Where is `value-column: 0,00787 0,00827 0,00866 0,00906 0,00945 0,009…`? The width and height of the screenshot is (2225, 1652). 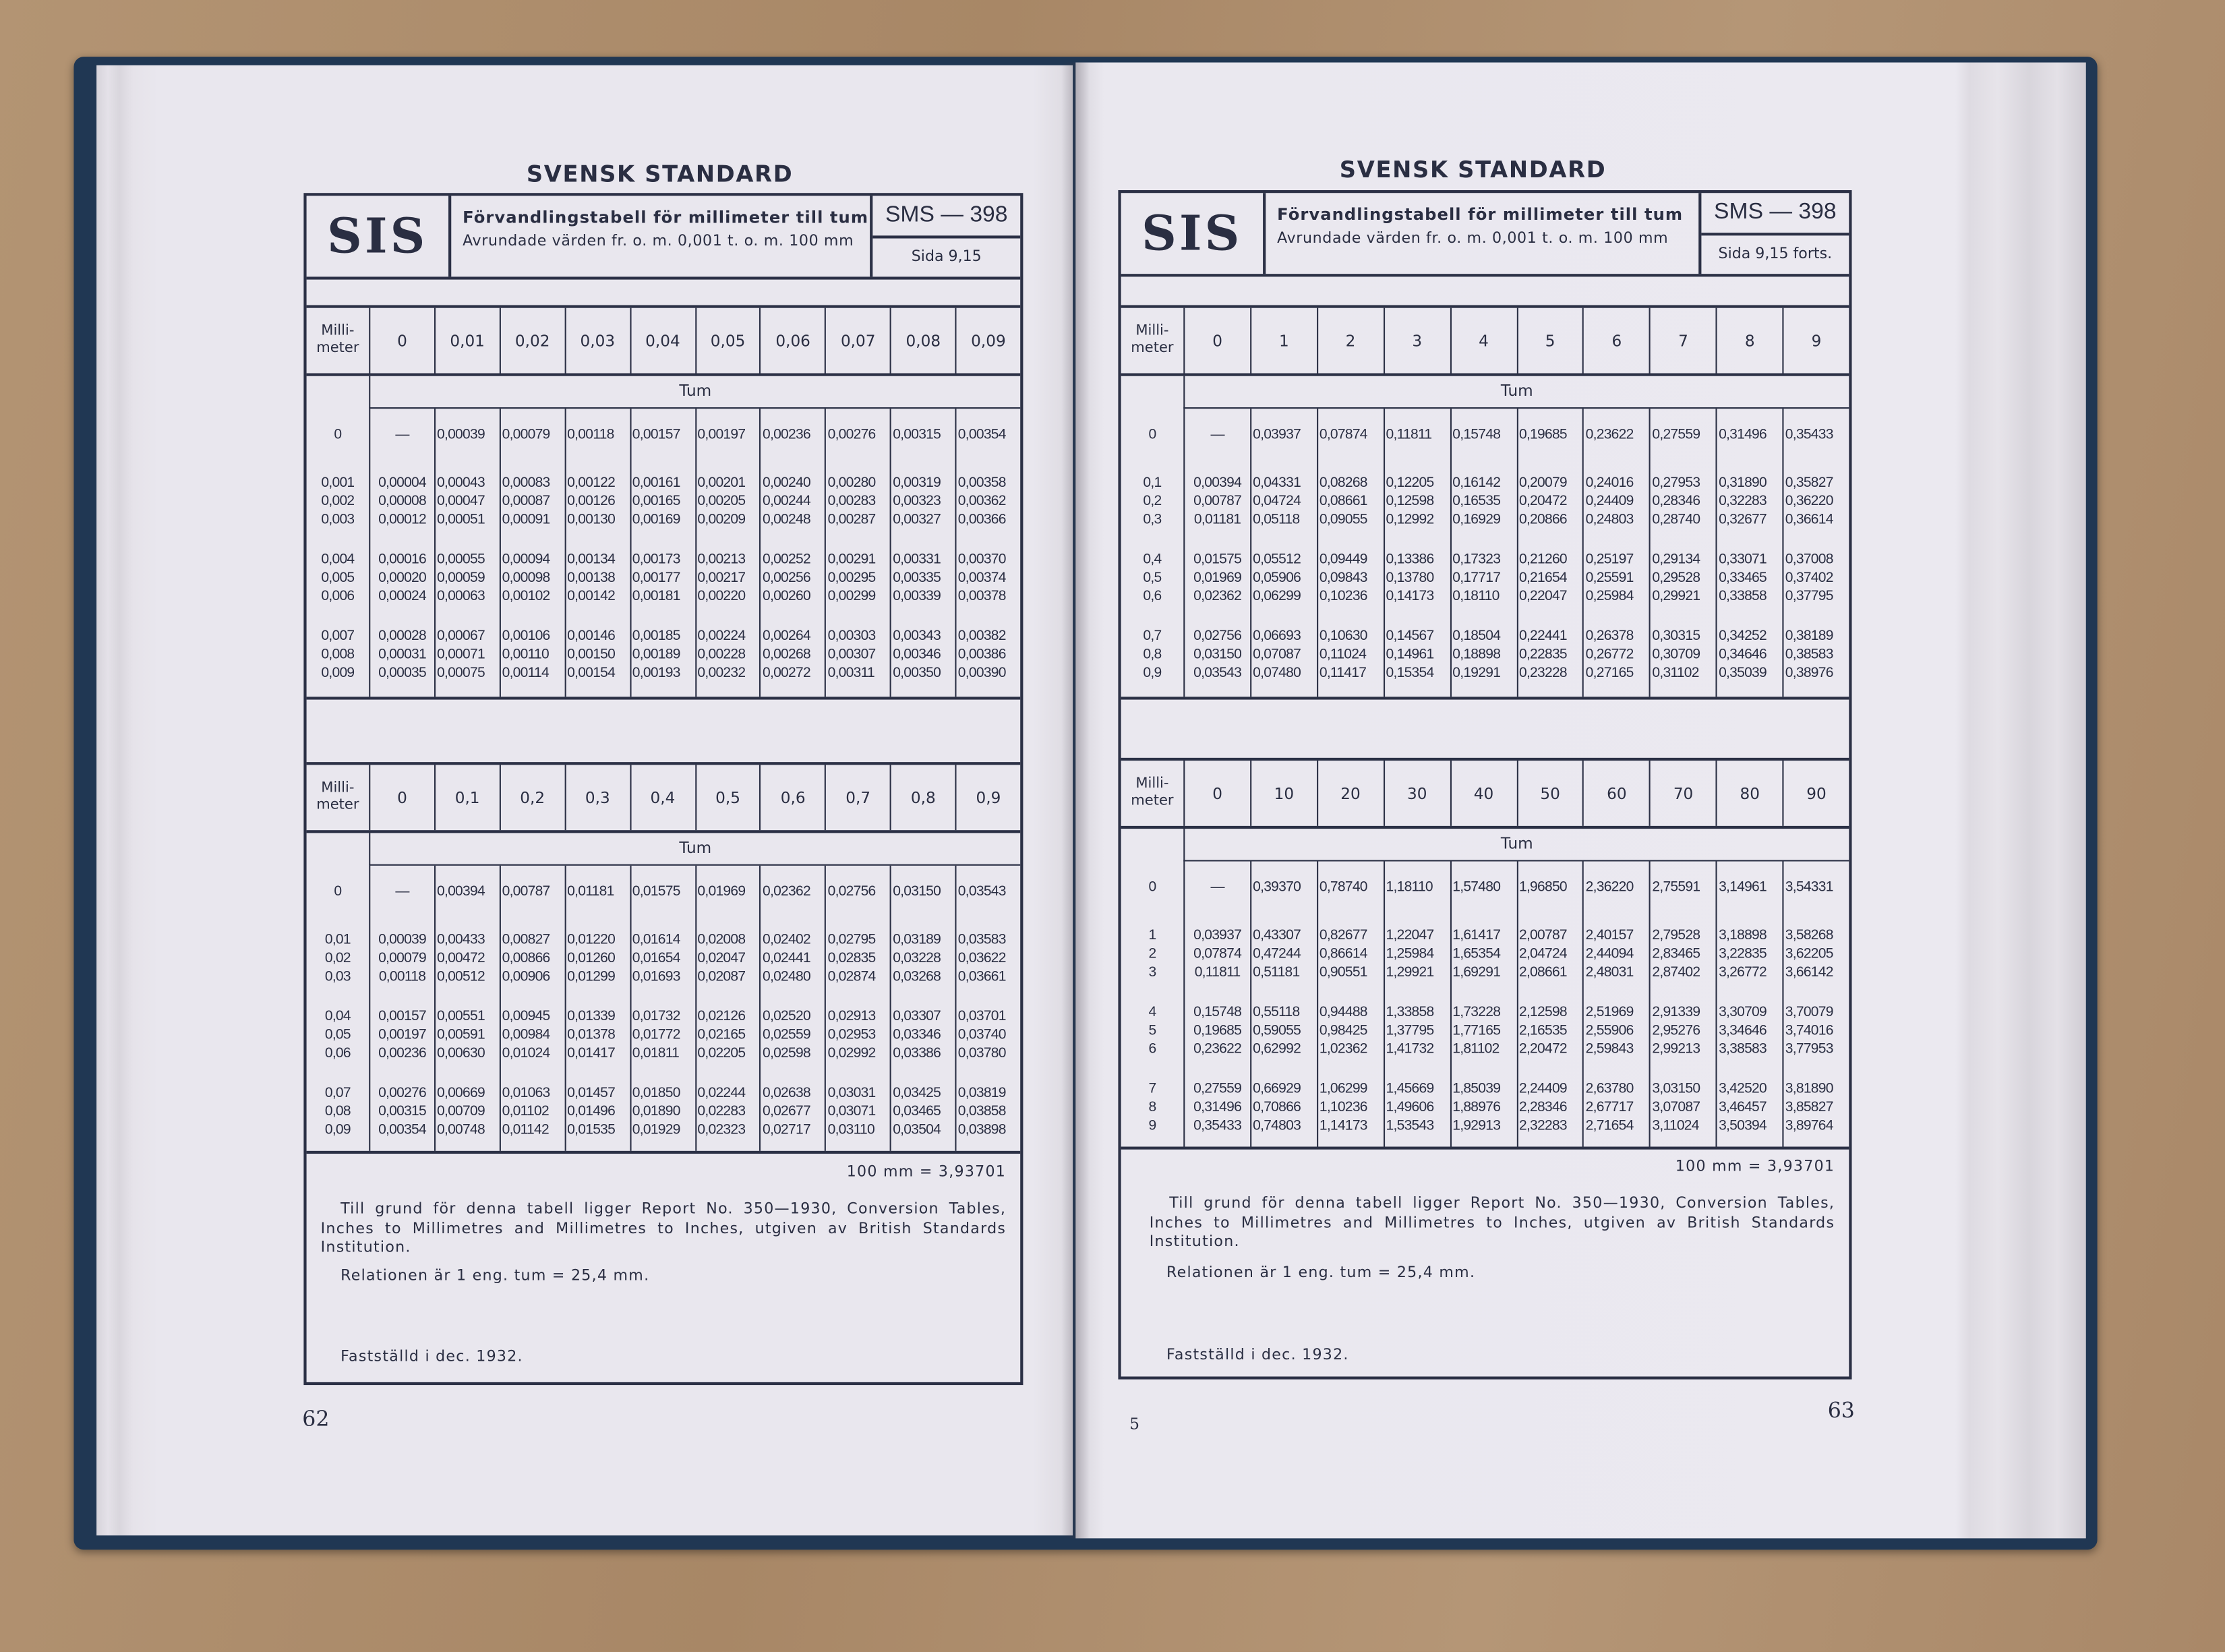 value-column: 0,00787 0,00827 0,00866 0,00906 0,00945 0,009… is located at coordinates (531, 1008).